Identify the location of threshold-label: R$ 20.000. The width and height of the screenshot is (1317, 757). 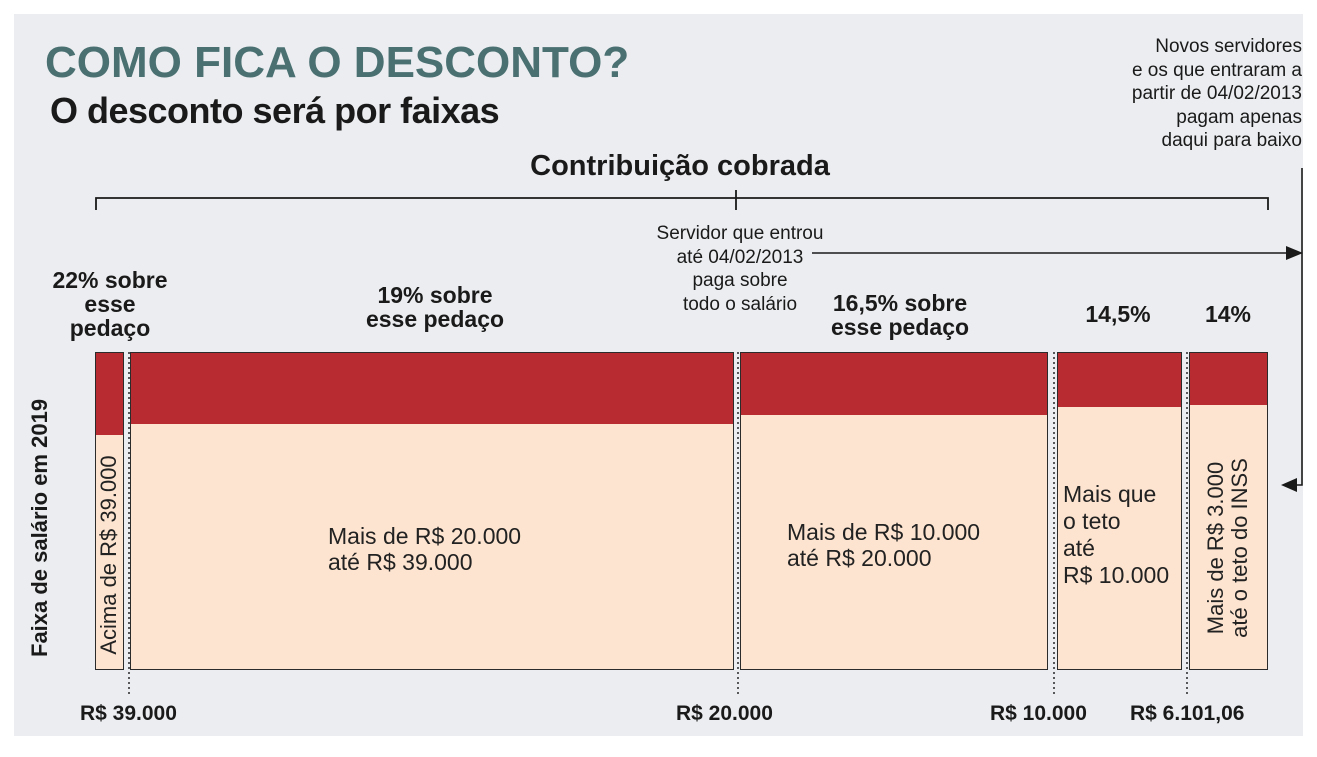
(724, 713).